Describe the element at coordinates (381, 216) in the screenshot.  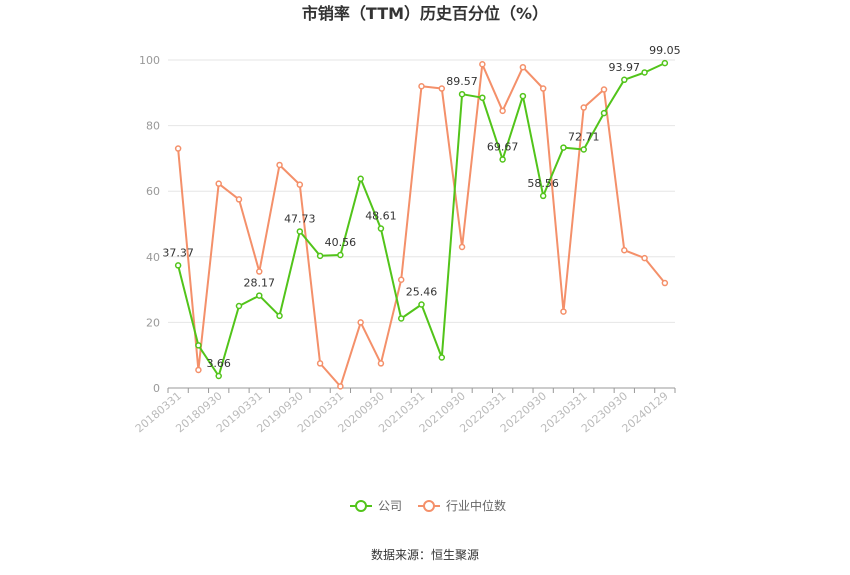
I see `data-label: 48.61` at that location.